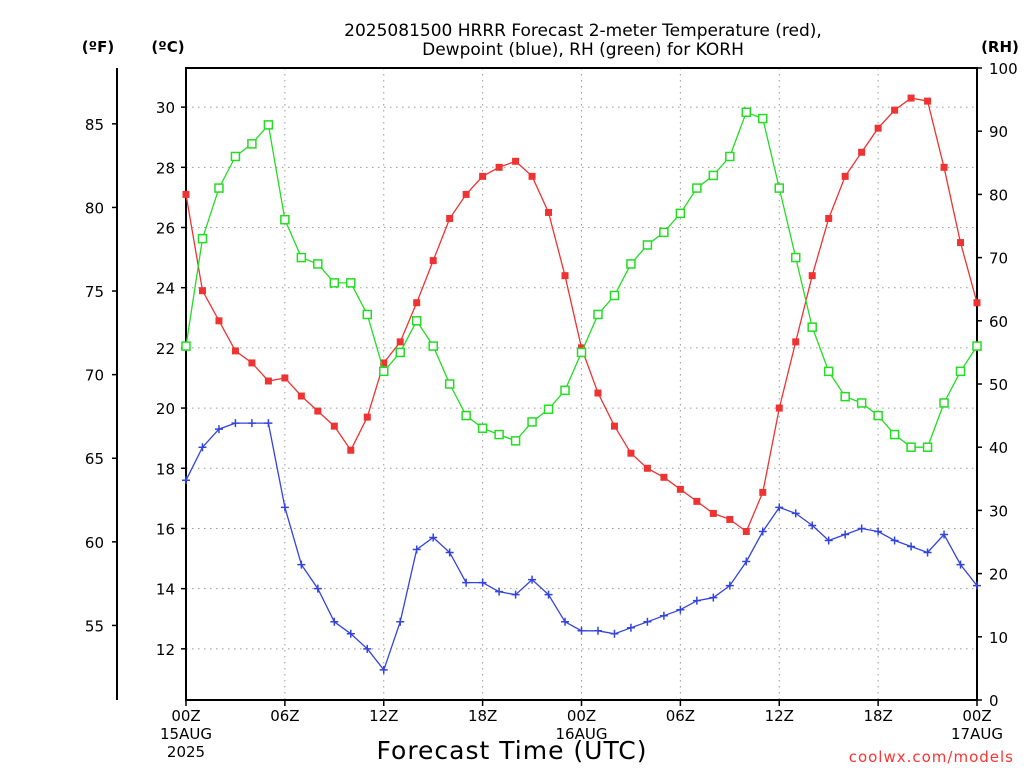 Image resolution: width=1024 pixels, height=768 pixels. What do you see at coordinates (482, 716) in the screenshot?
I see `x-tick-label: 18Z` at bounding box center [482, 716].